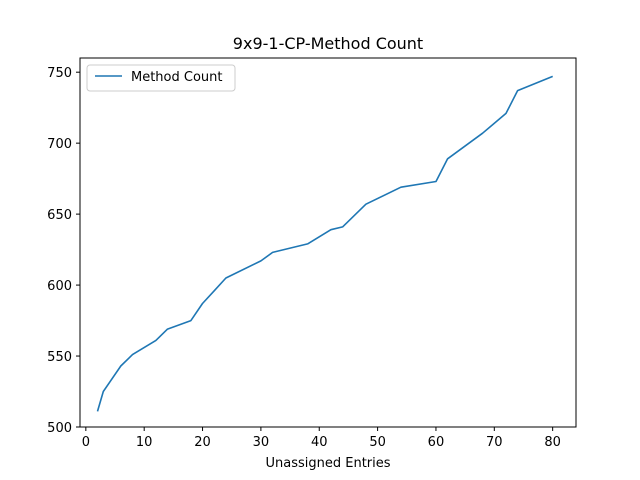 This screenshot has height=480, width=640. Describe the element at coordinates (377, 442) in the screenshot. I see `x-tick-label: 50` at that location.